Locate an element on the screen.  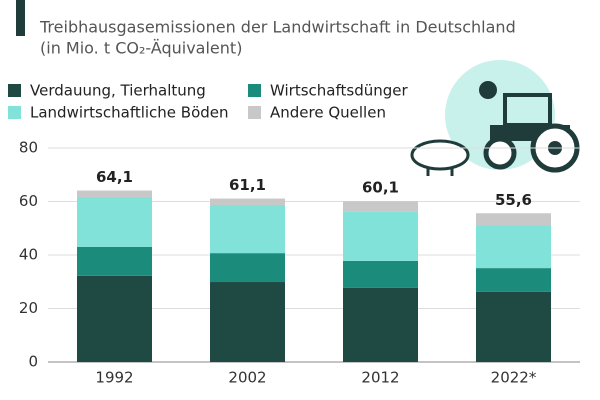
total-label: 64,1 is located at coordinates (114, 177).